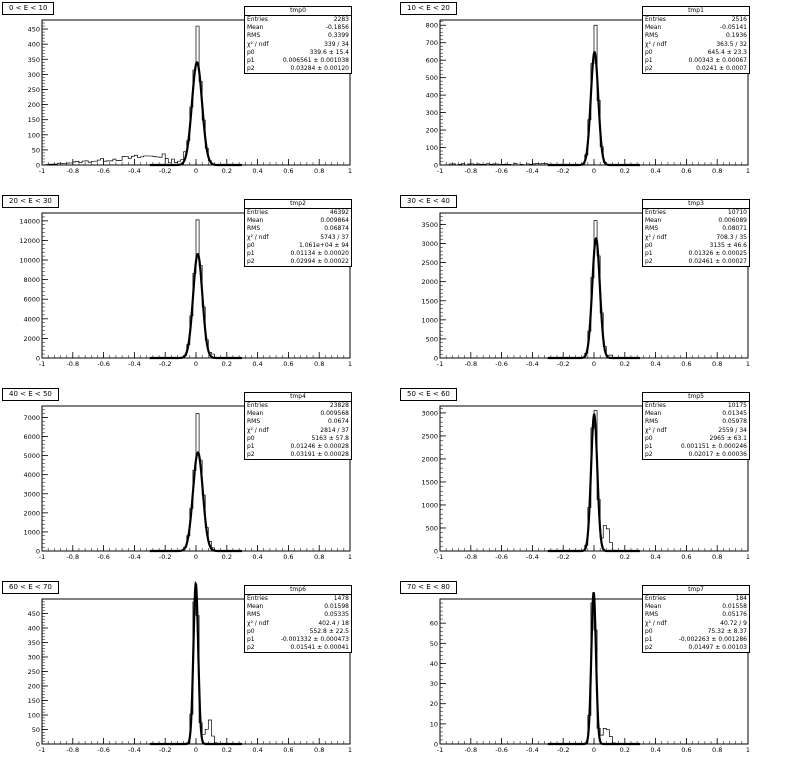 This screenshot has height=772, width=796. Describe the element at coordinates (696, 624) in the screenshot. I see `stats-row-chi2_ndf: χ² / ndf 40.72 / 9` at that location.